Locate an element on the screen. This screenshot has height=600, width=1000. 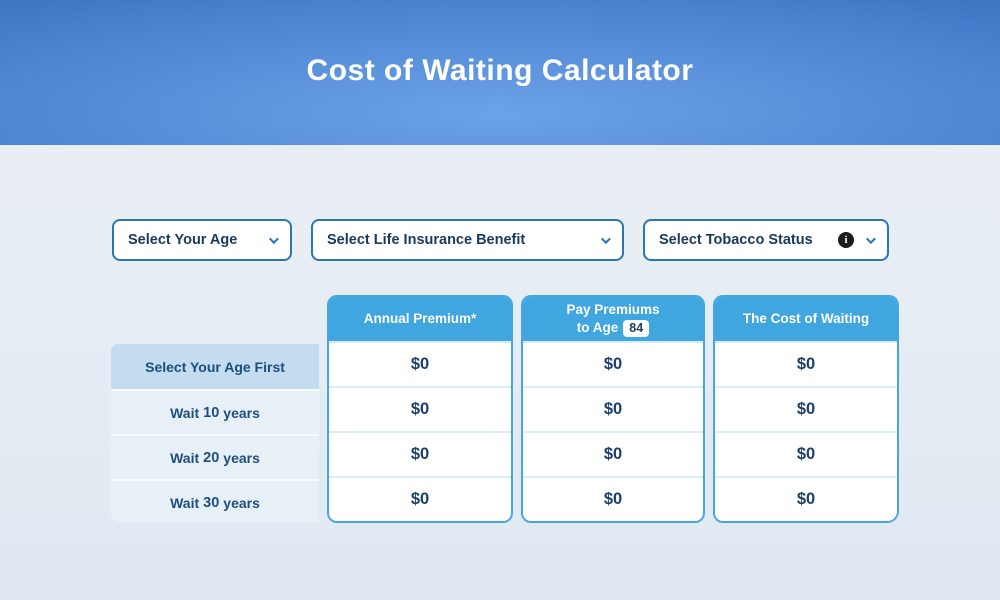
benefit-select-label: Select Life Insurance Benefit is located at coordinates (426, 240).